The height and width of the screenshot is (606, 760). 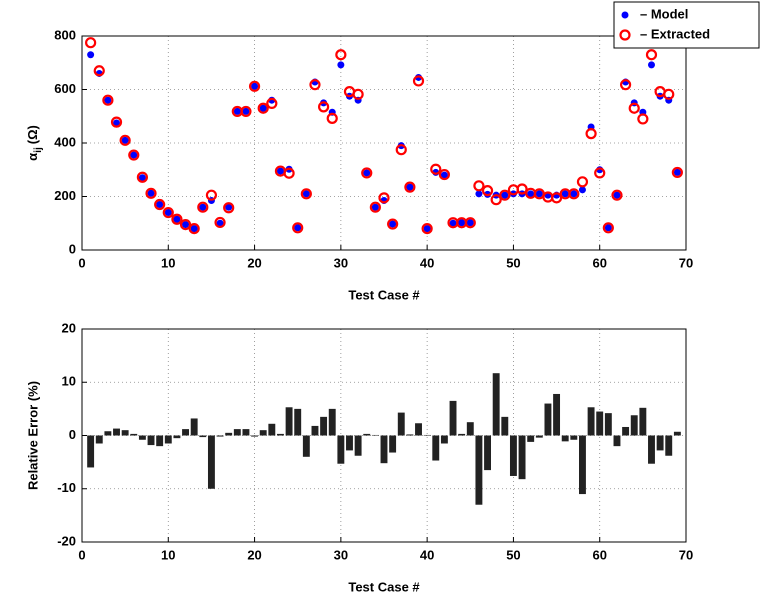 I want to click on legend-label: – Model, so click(x=664, y=13).